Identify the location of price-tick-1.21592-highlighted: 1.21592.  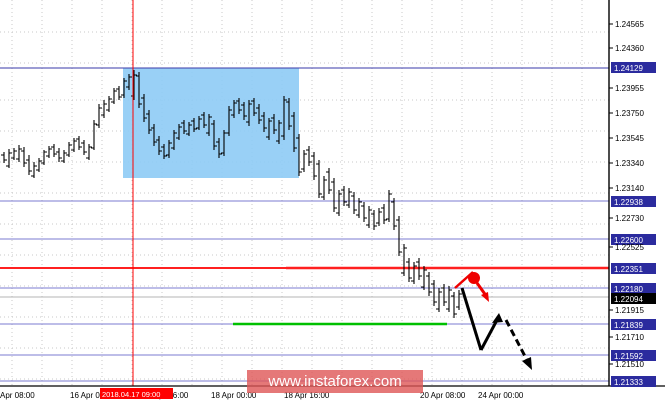
(633, 355).